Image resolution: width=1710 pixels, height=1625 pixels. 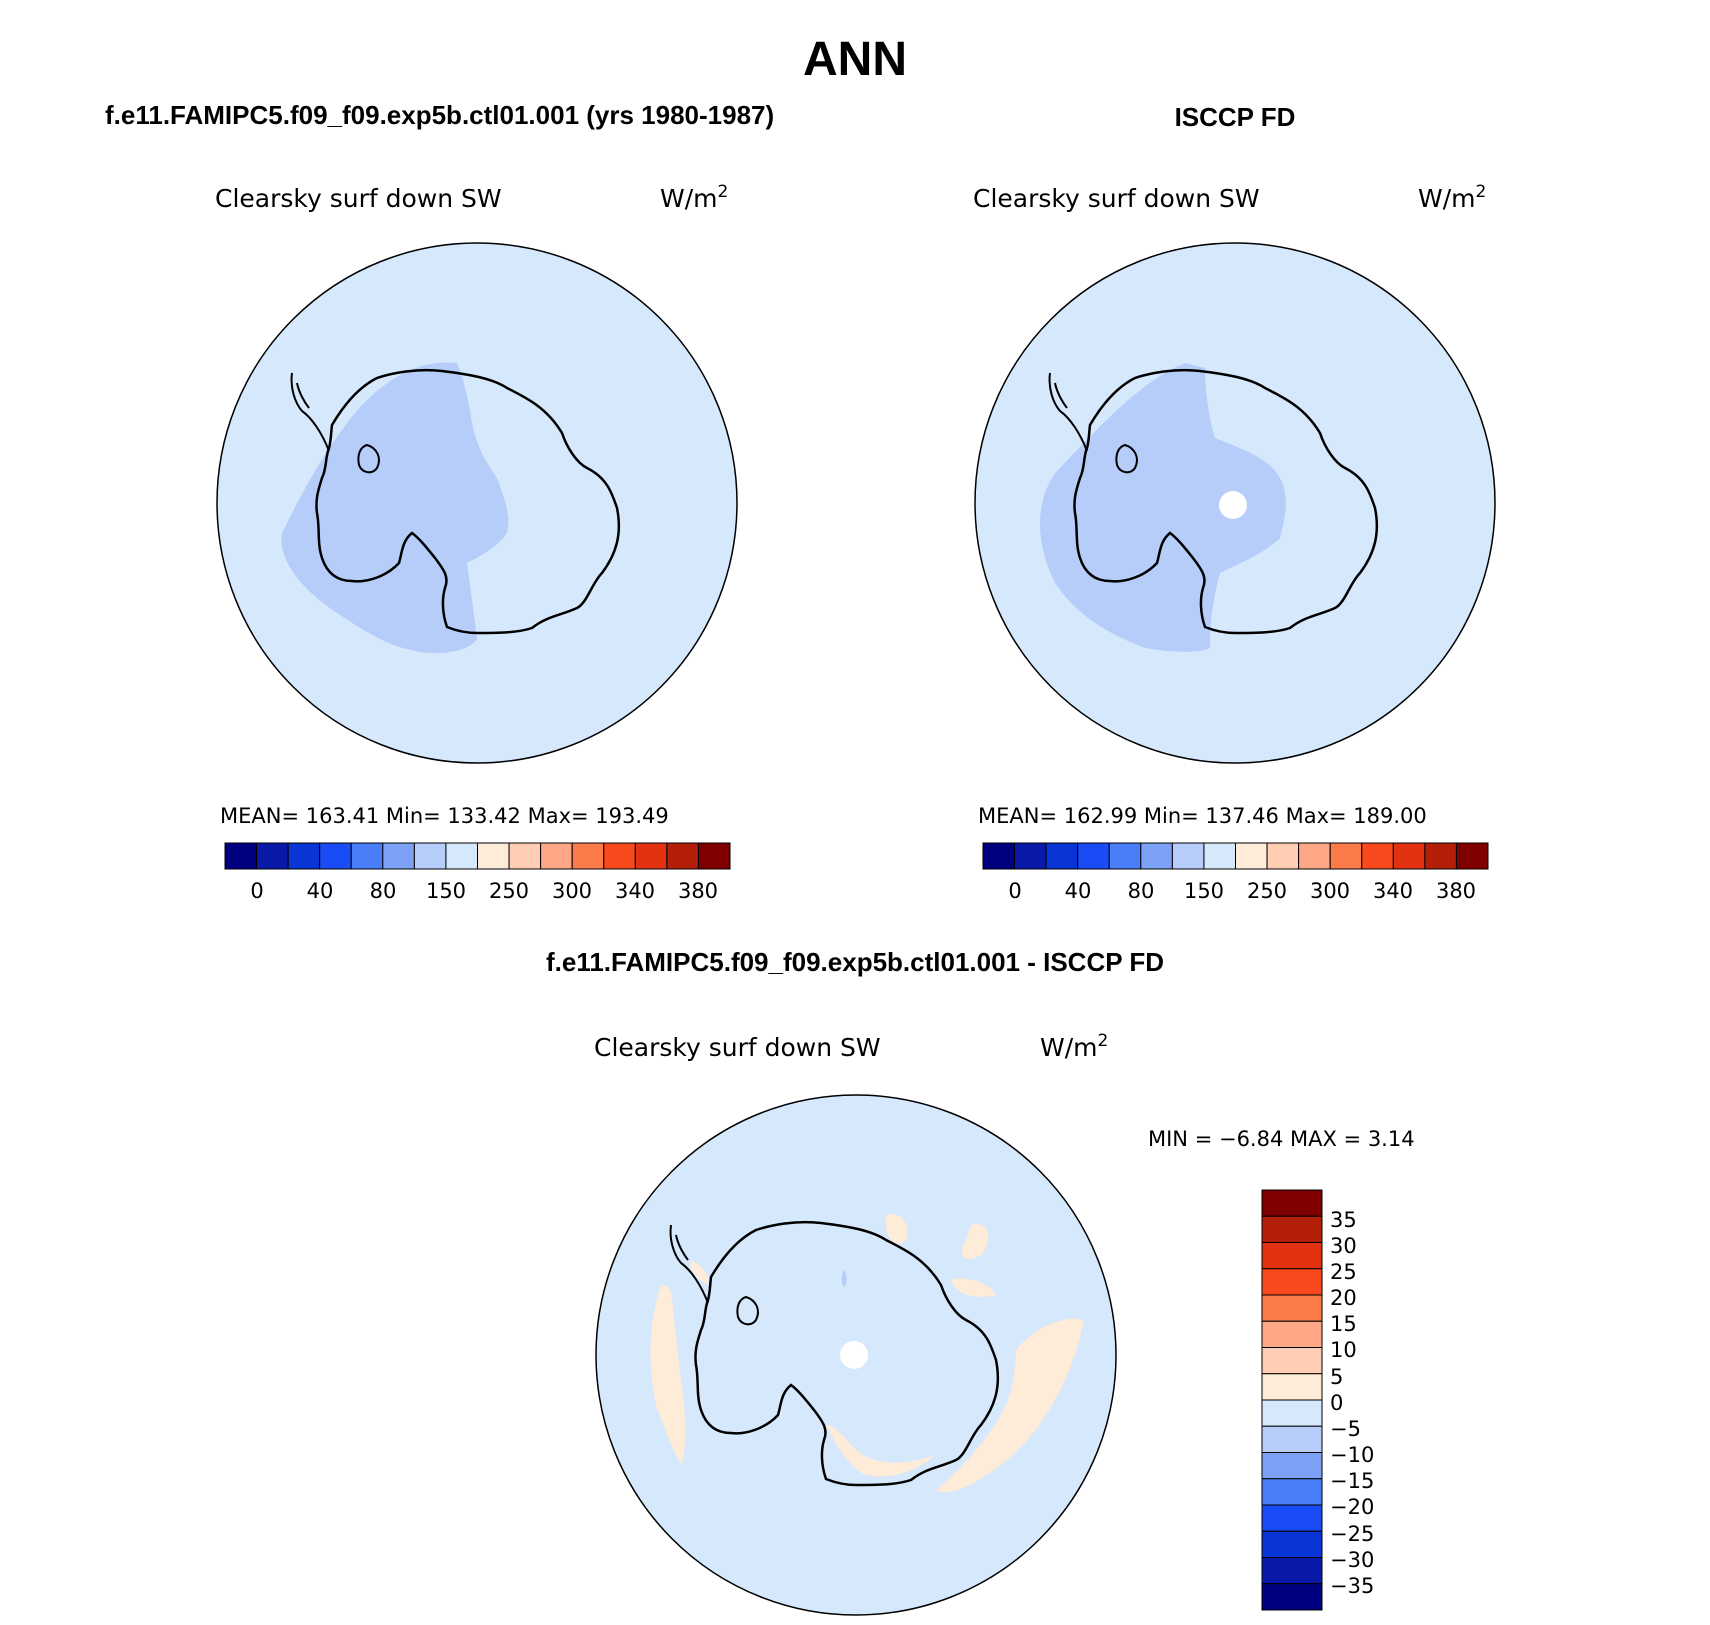 What do you see at coordinates (256, 891) in the screenshot?
I see `colorbar-model-tick: 0` at bounding box center [256, 891].